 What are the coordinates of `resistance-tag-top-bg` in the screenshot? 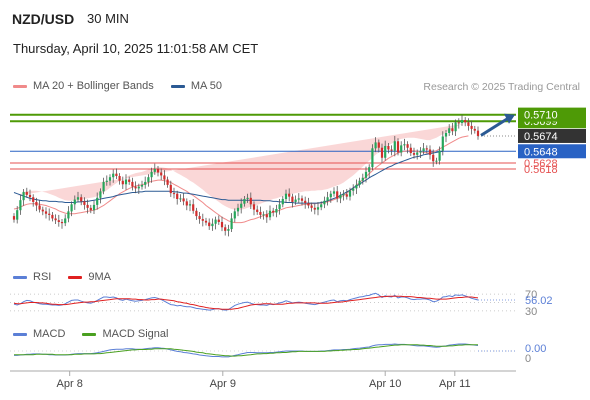 It's located at (552, 114).